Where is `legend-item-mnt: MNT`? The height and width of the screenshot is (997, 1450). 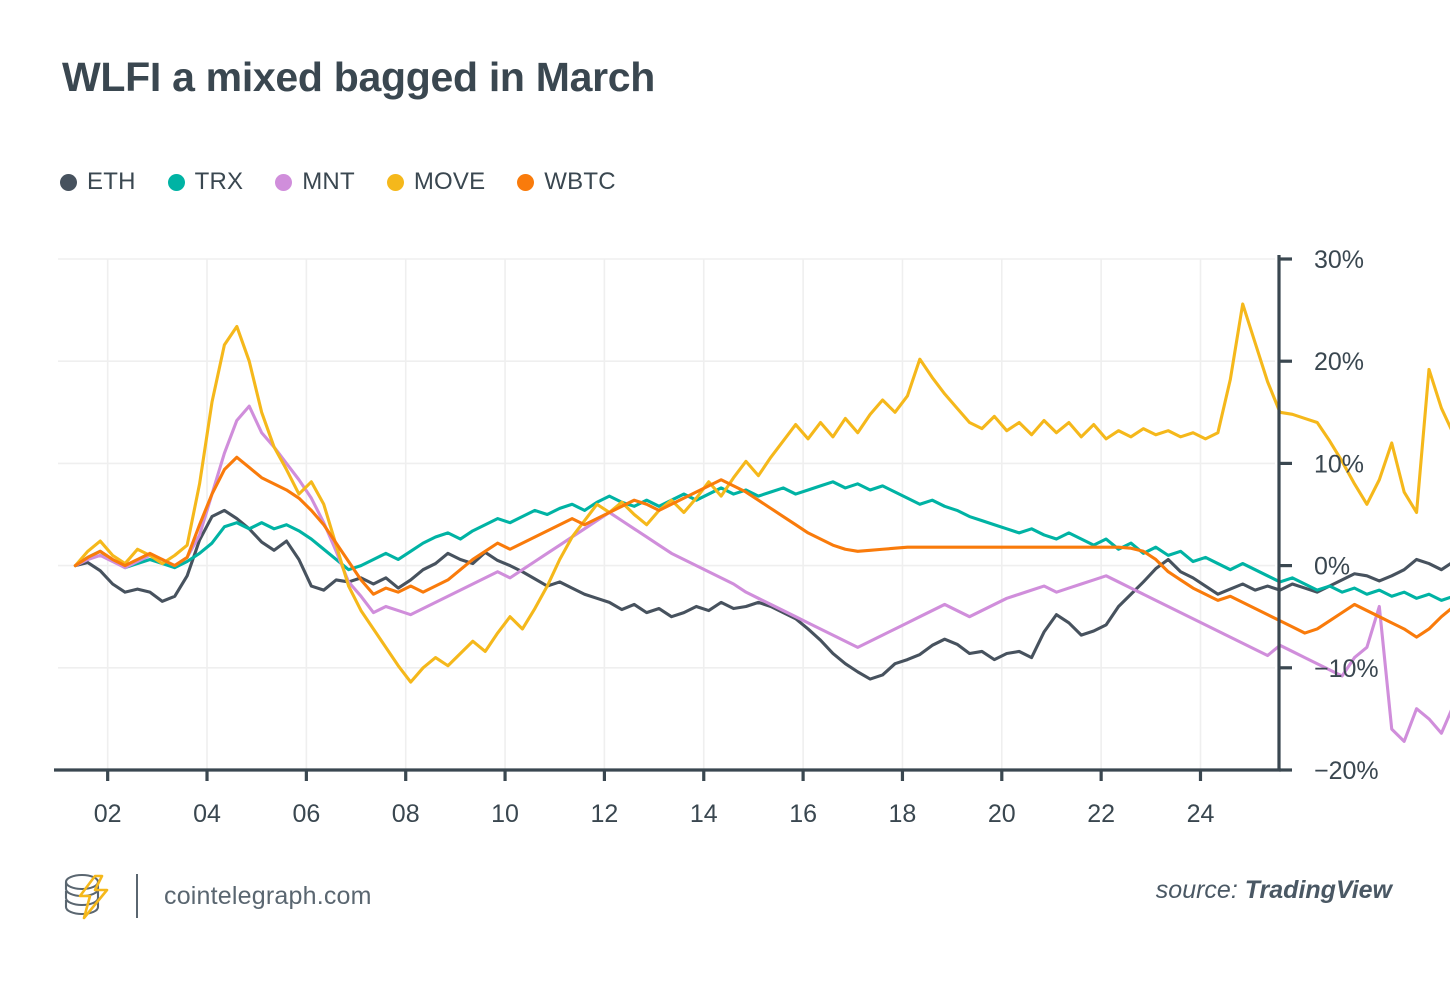
legend-item-mnt: MNT is located at coordinates (315, 182).